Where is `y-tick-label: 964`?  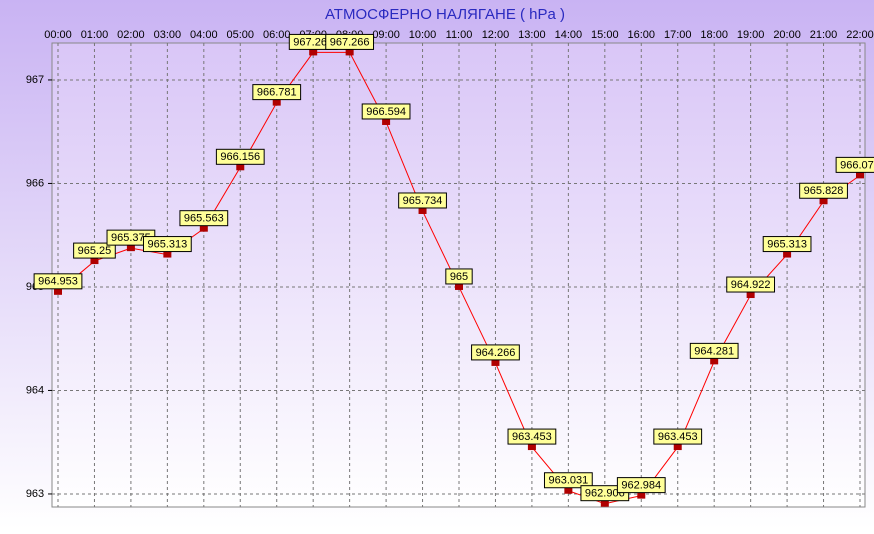 y-tick-label: 964 is located at coordinates (35, 390).